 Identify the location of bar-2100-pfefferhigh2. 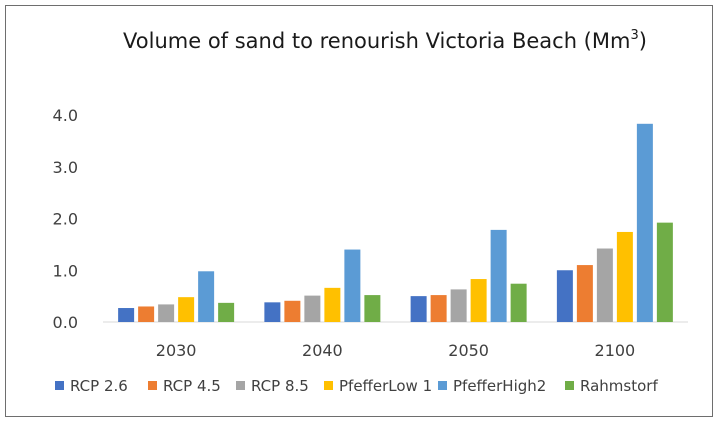
(644, 222).